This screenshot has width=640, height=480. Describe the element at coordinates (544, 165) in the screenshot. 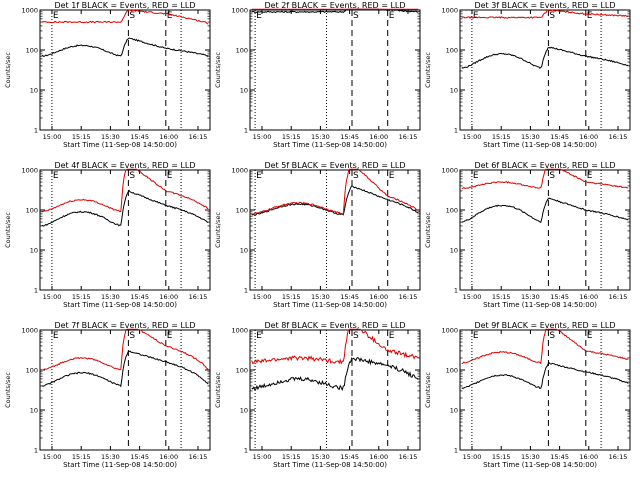

I see `panel-title: Det 6f BLACK = Events, RED = LLD` at that location.